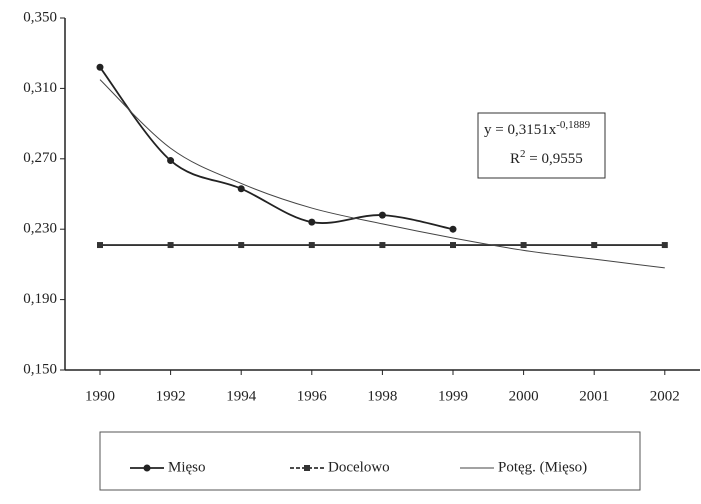  I want to click on legend-label: Docelowo, so click(359, 467).